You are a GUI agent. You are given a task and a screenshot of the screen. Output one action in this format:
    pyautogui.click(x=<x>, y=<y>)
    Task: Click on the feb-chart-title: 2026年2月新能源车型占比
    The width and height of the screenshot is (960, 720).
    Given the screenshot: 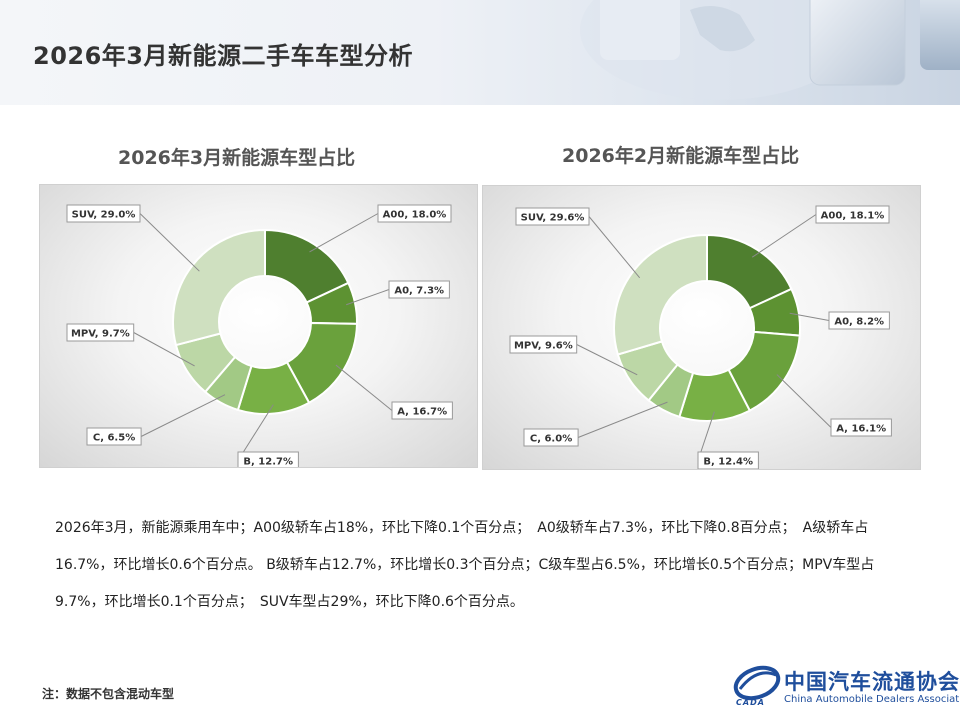 What is the action you would take?
    pyautogui.click(x=681, y=156)
    